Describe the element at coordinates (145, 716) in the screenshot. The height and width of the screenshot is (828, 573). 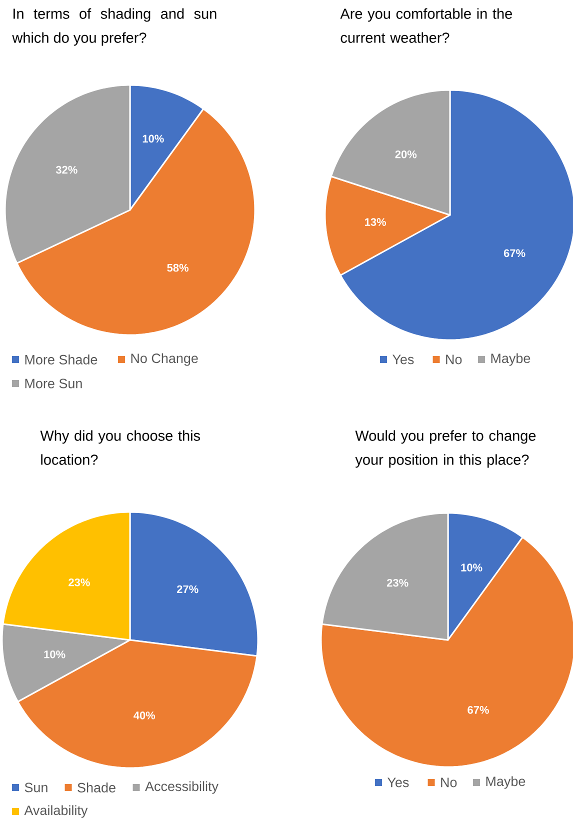
I see `data-label: 40%` at that location.